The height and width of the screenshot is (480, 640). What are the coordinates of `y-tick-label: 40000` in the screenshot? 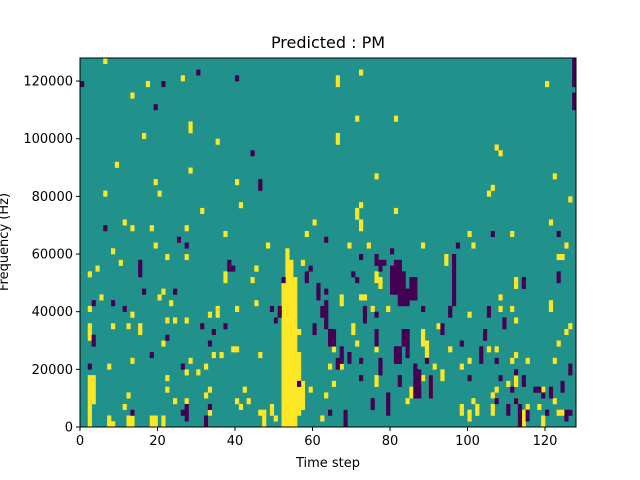 It's located at (52, 312).